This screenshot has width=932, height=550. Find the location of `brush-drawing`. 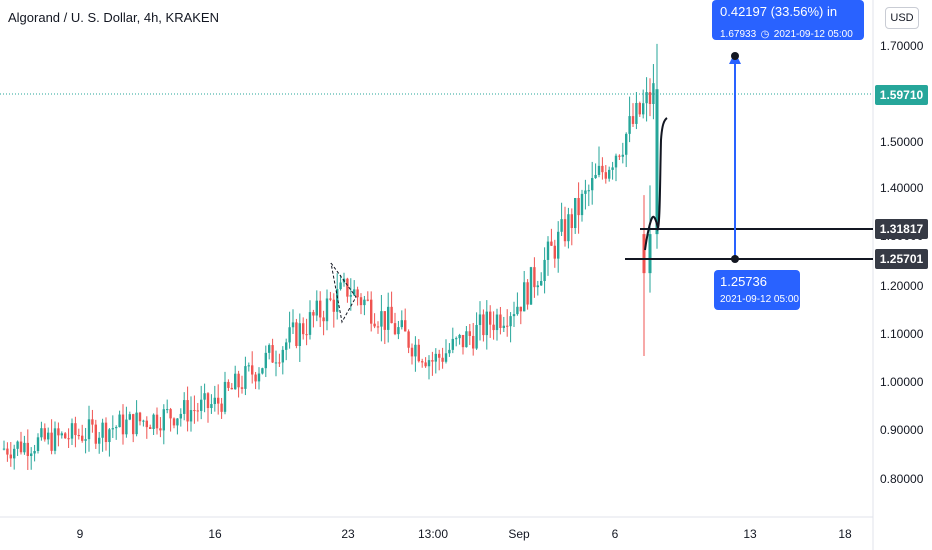

brush-drawing is located at coordinates (656, 184).